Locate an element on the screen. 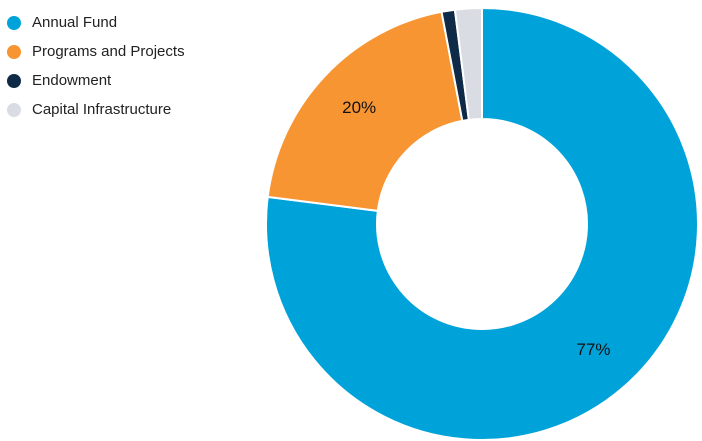 The height and width of the screenshot is (441, 702). data-label-programs-and-projects: 20% is located at coordinates (359, 107).